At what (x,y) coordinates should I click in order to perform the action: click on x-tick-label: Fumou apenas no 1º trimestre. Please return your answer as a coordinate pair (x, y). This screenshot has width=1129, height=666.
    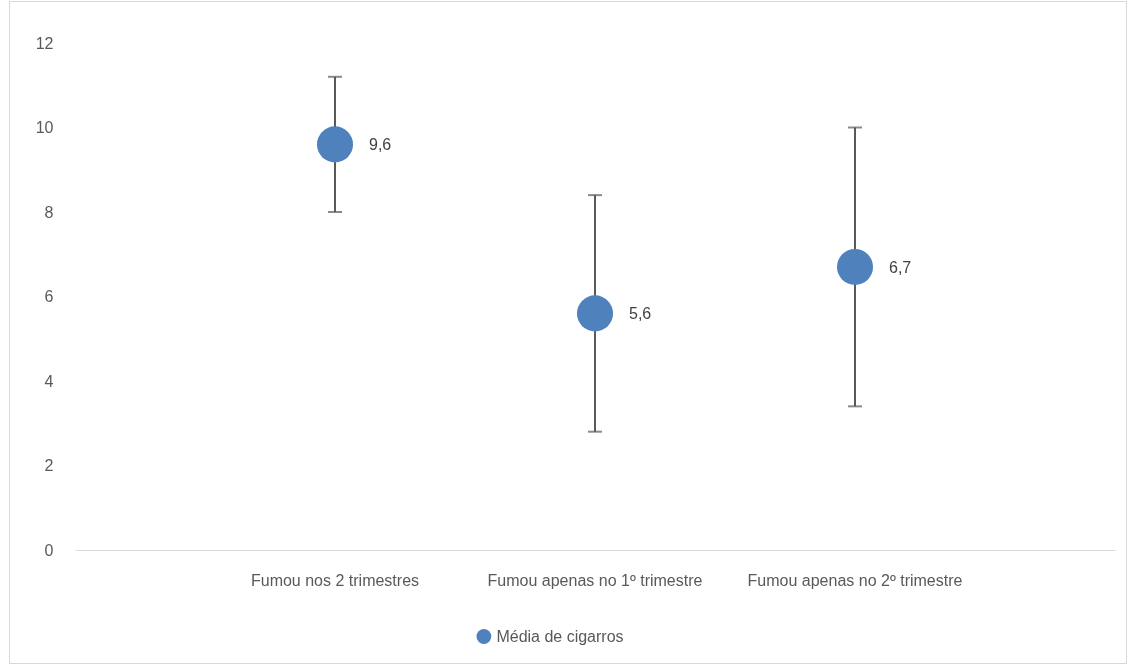
    Looking at the image, I should click on (595, 580).